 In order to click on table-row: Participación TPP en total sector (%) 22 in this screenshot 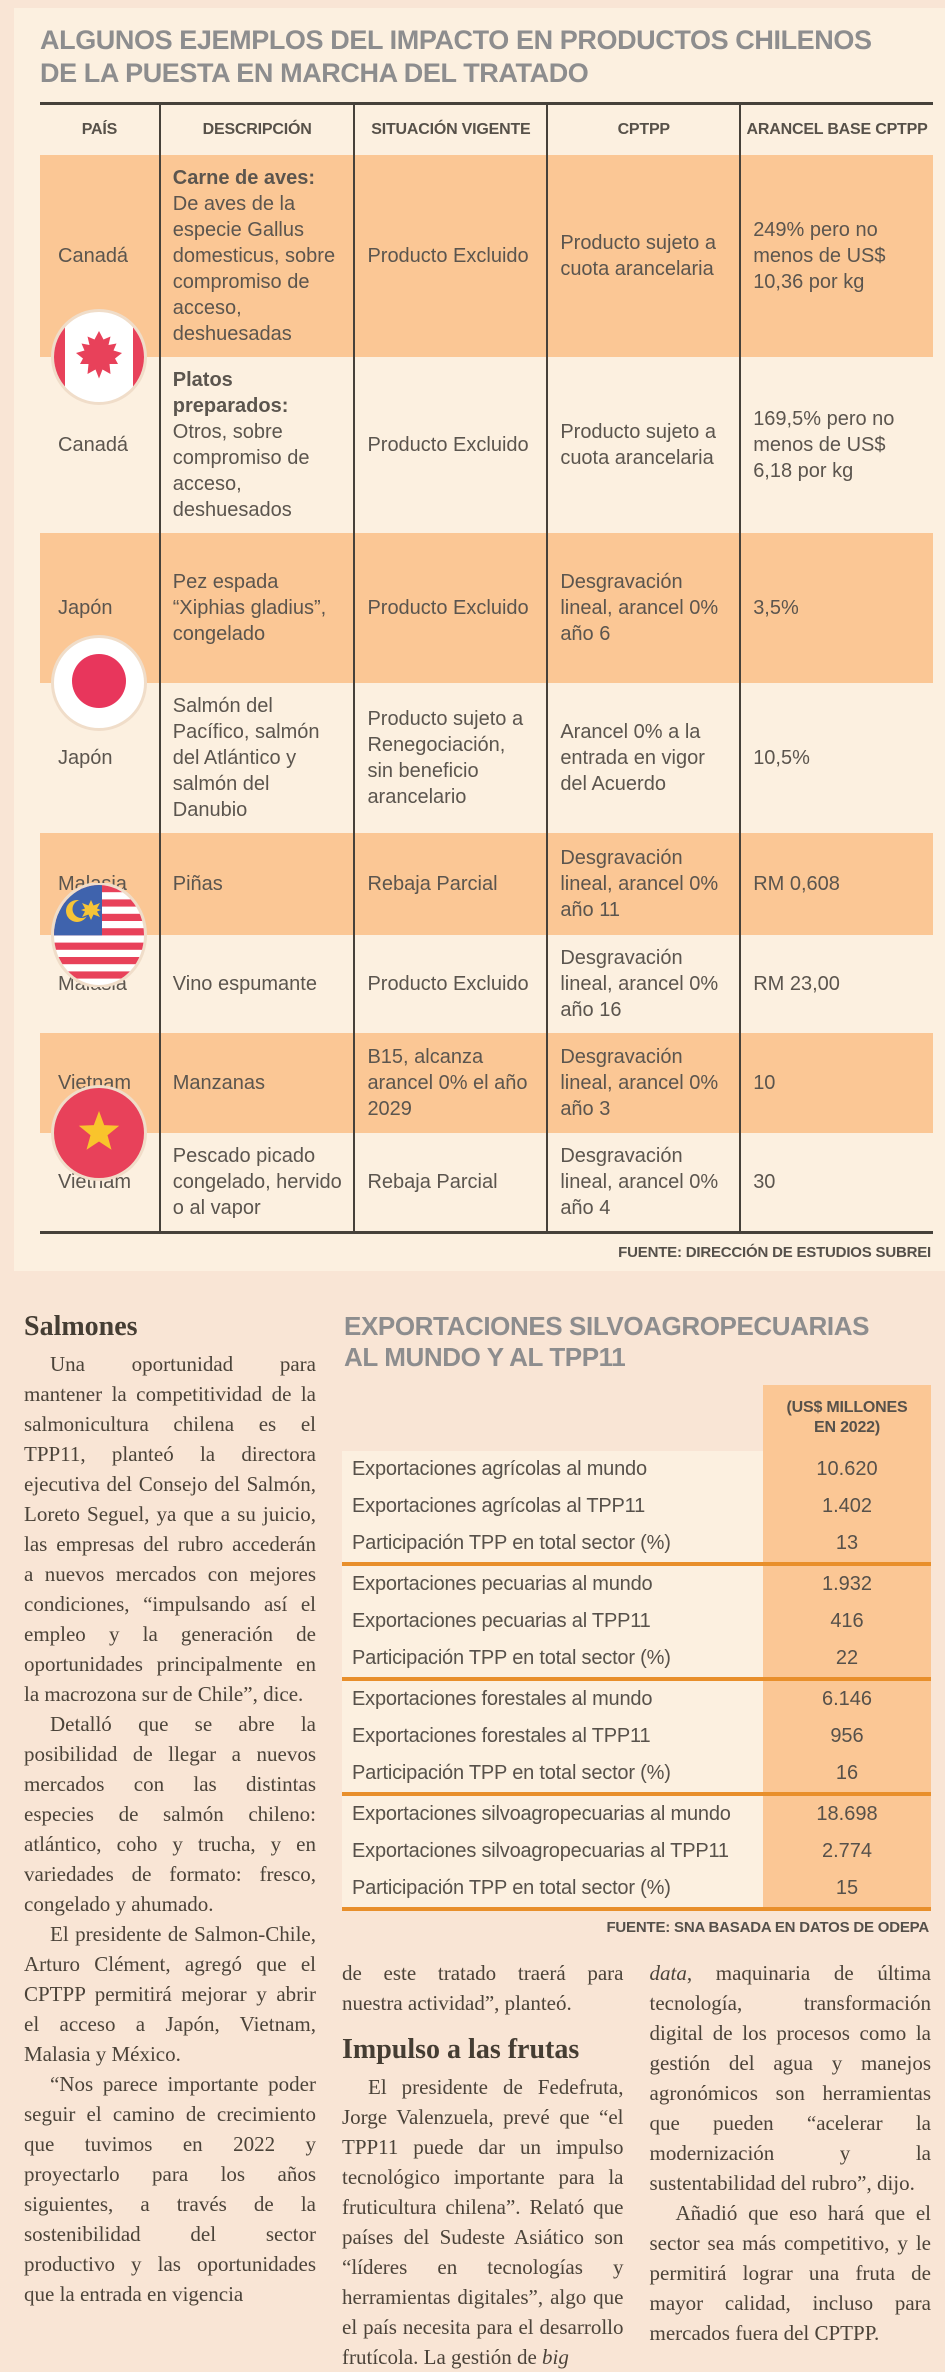, I will do `click(636, 1658)`.